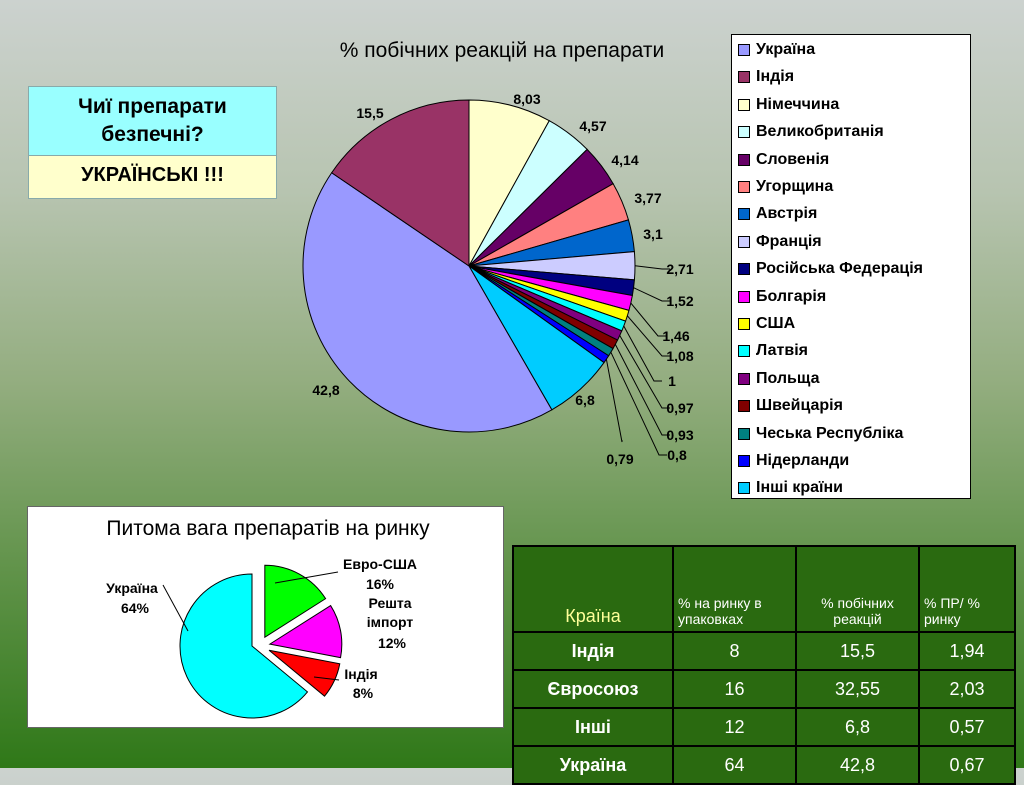 Image resolution: width=1024 pixels, height=785 pixels. I want to click on legend-item: Російська Федерація, so click(830, 269).